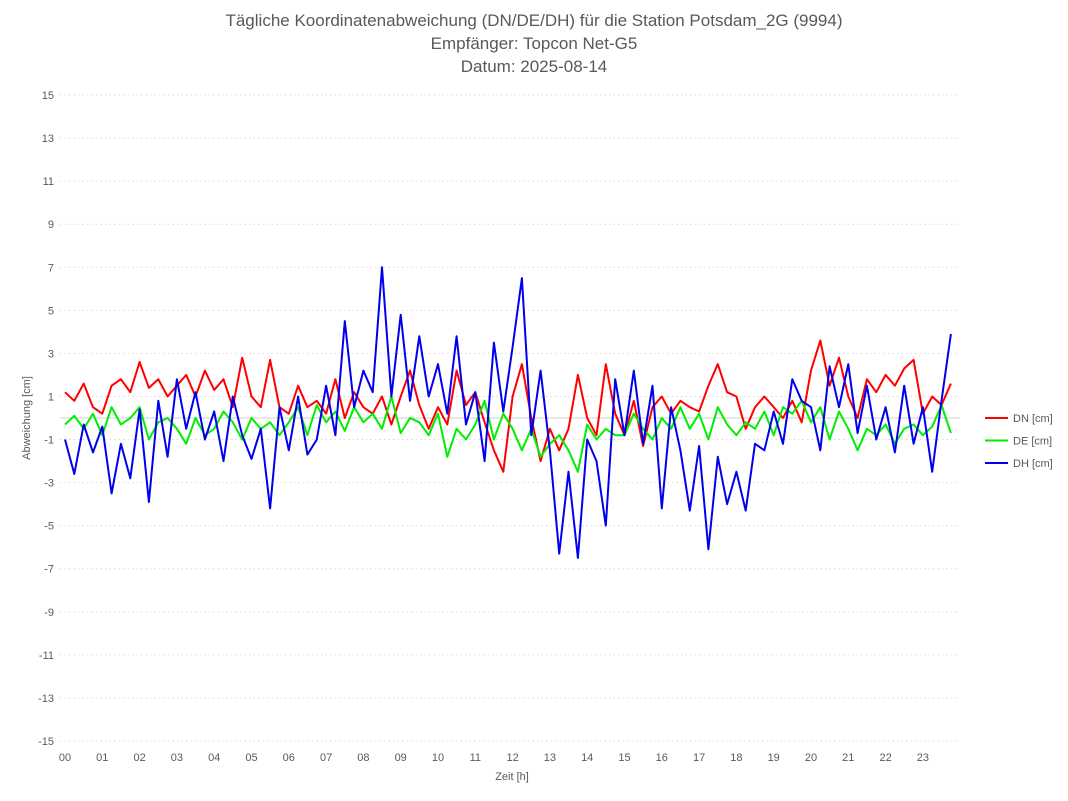  I want to click on legend-label: DE [cm], so click(1032, 442).